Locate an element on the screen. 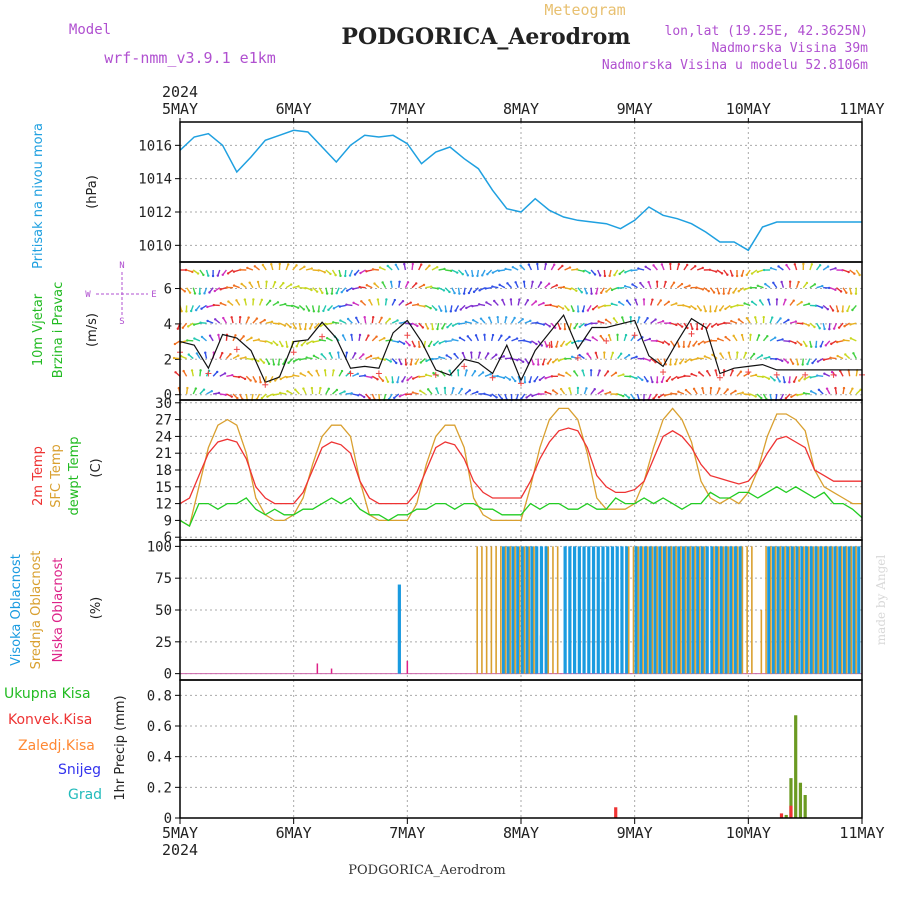 This screenshot has height=905, width=900. top-date-label: 8MAY is located at coordinates (521, 109).